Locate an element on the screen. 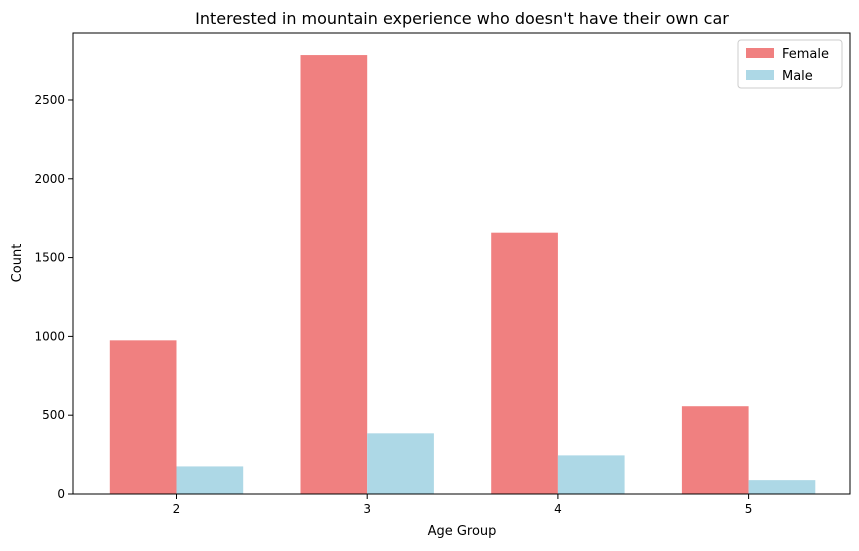  y-tick-label: 0 is located at coordinates (61, 494).